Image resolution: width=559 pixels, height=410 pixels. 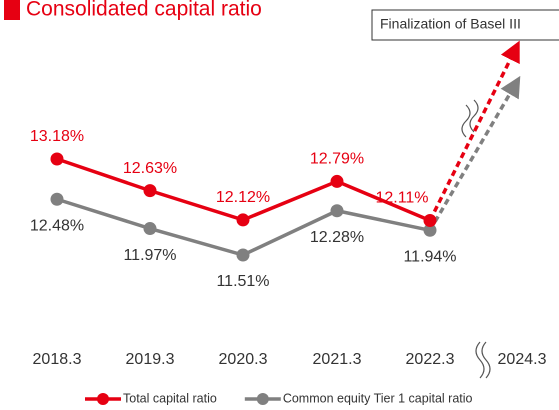 I want to click on data-label: 12.11%, so click(x=401, y=198).